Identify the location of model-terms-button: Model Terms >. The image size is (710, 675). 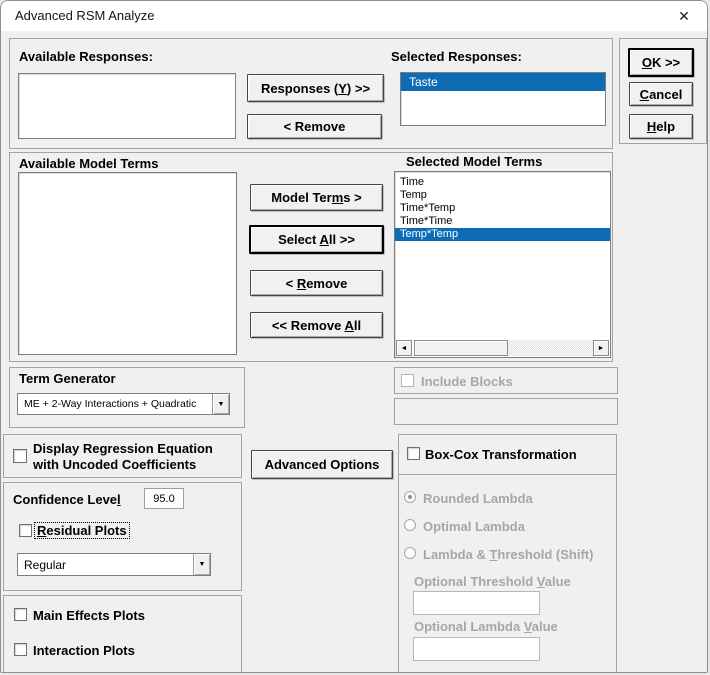
(316, 197).